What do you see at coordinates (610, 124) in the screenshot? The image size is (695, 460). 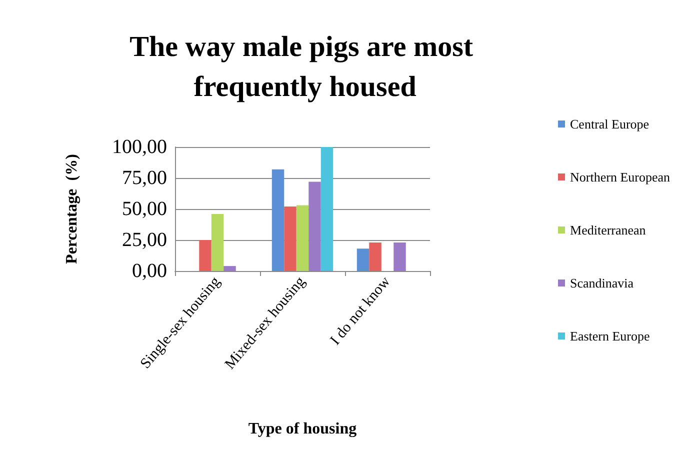 I see `legend-label: Central Europe` at bounding box center [610, 124].